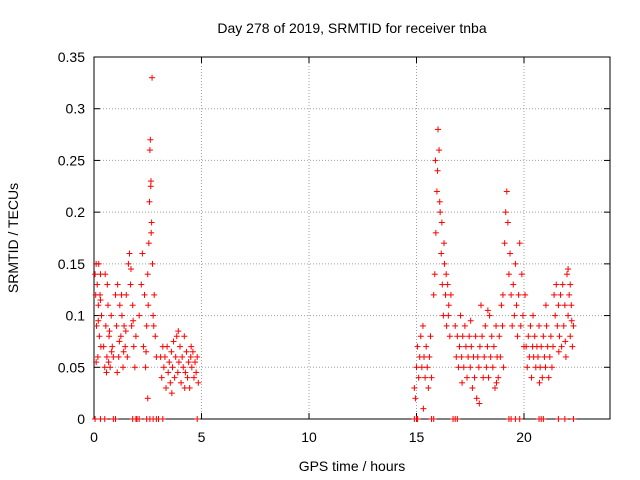 This screenshot has height=480, width=640. Describe the element at coordinates (417, 437) in the screenshot. I see `x-tick-label: 15` at that location.